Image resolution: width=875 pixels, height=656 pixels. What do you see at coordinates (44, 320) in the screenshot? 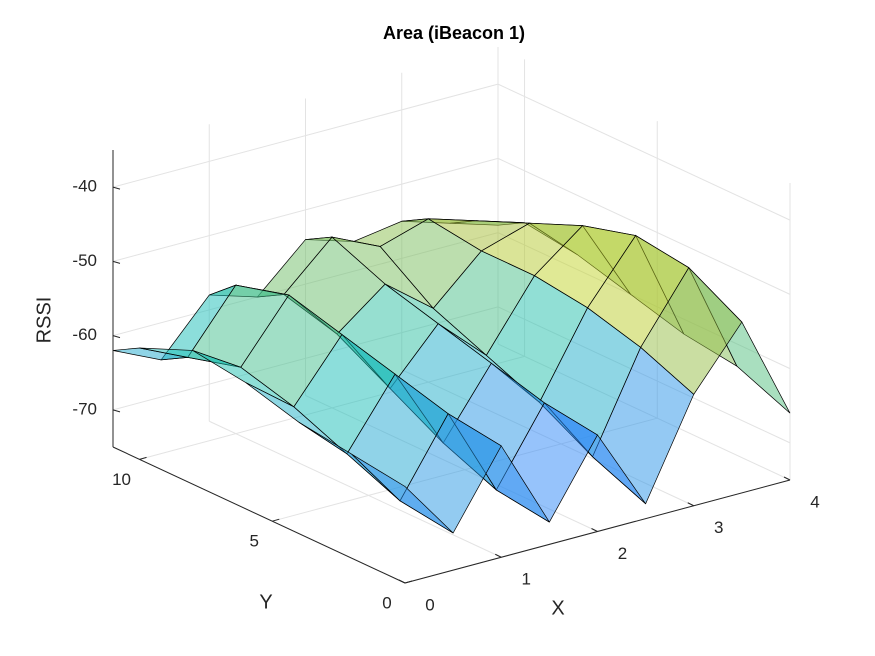
I see `z-axis-label: RSSI` at bounding box center [44, 320].